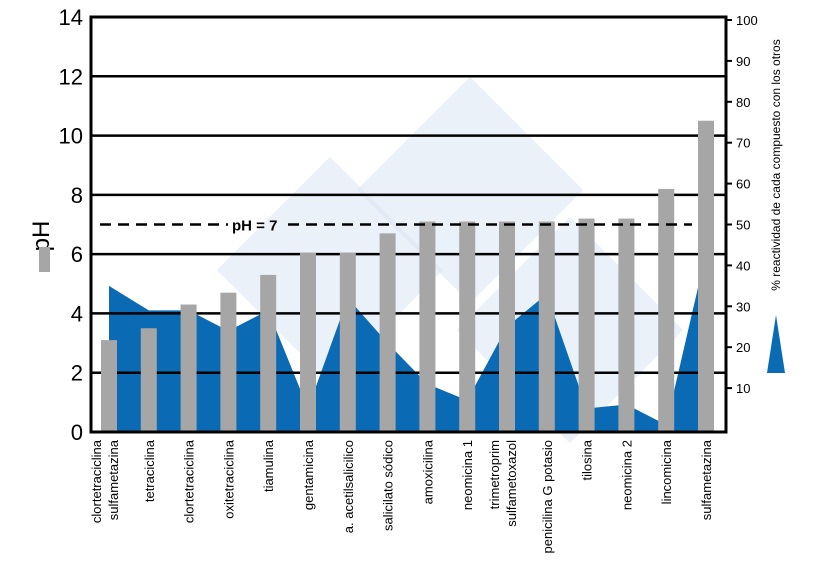 This screenshot has height=585, width=820. Describe the element at coordinates (494, 474) in the screenshot. I see `category-label: trimetroprim` at that location.